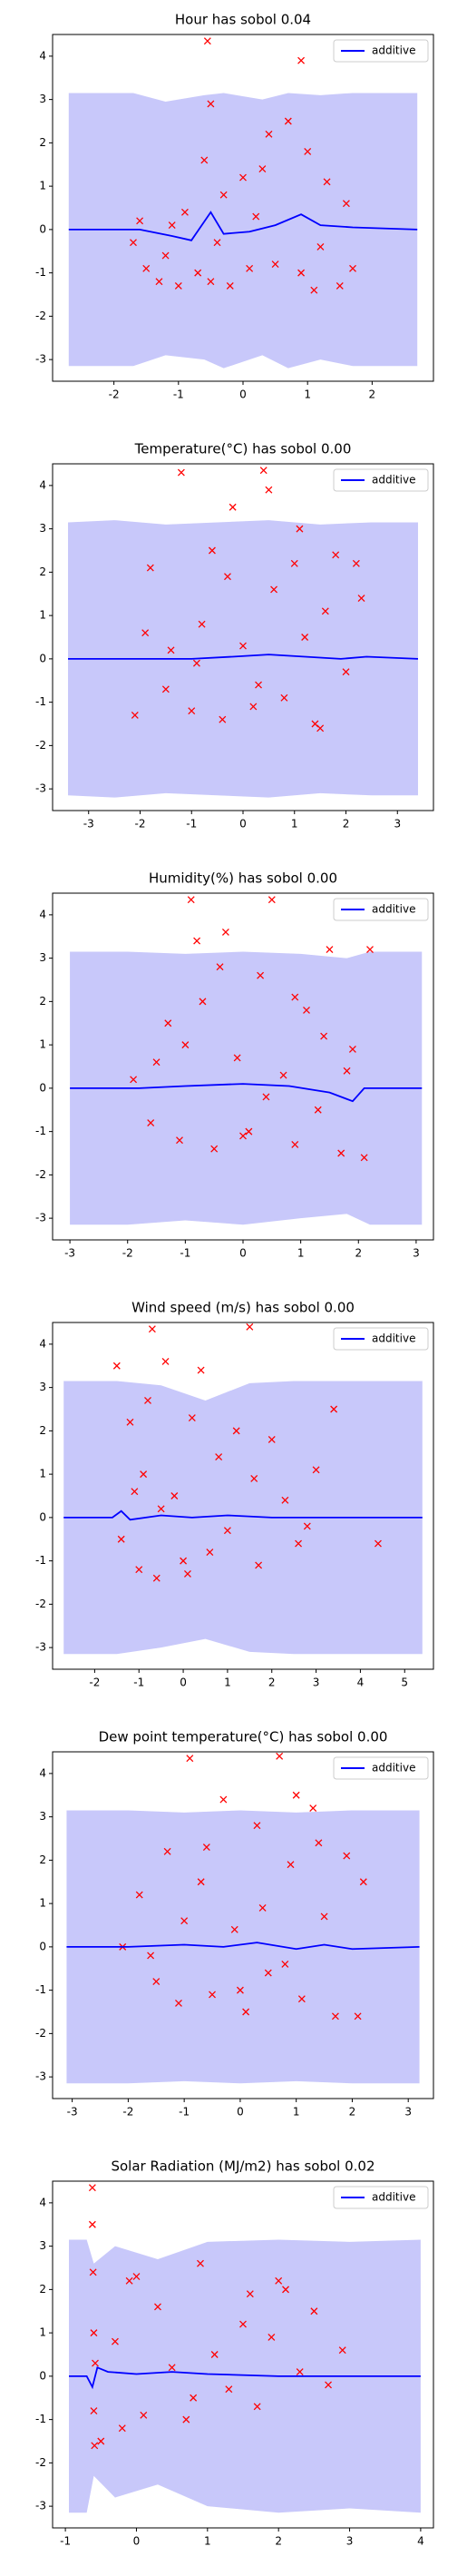 The image size is (467, 2576). Describe the element at coordinates (243, 878) in the screenshot. I see `chart-title: Humidity(%) has sobol 0.00` at that location.